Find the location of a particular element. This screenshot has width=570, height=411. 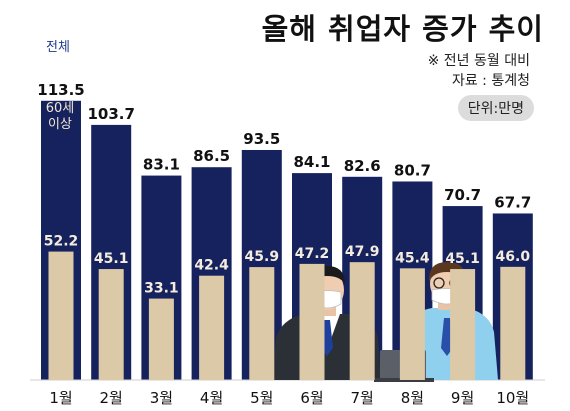

glasses-left-lens is located at coordinates (439, 283).